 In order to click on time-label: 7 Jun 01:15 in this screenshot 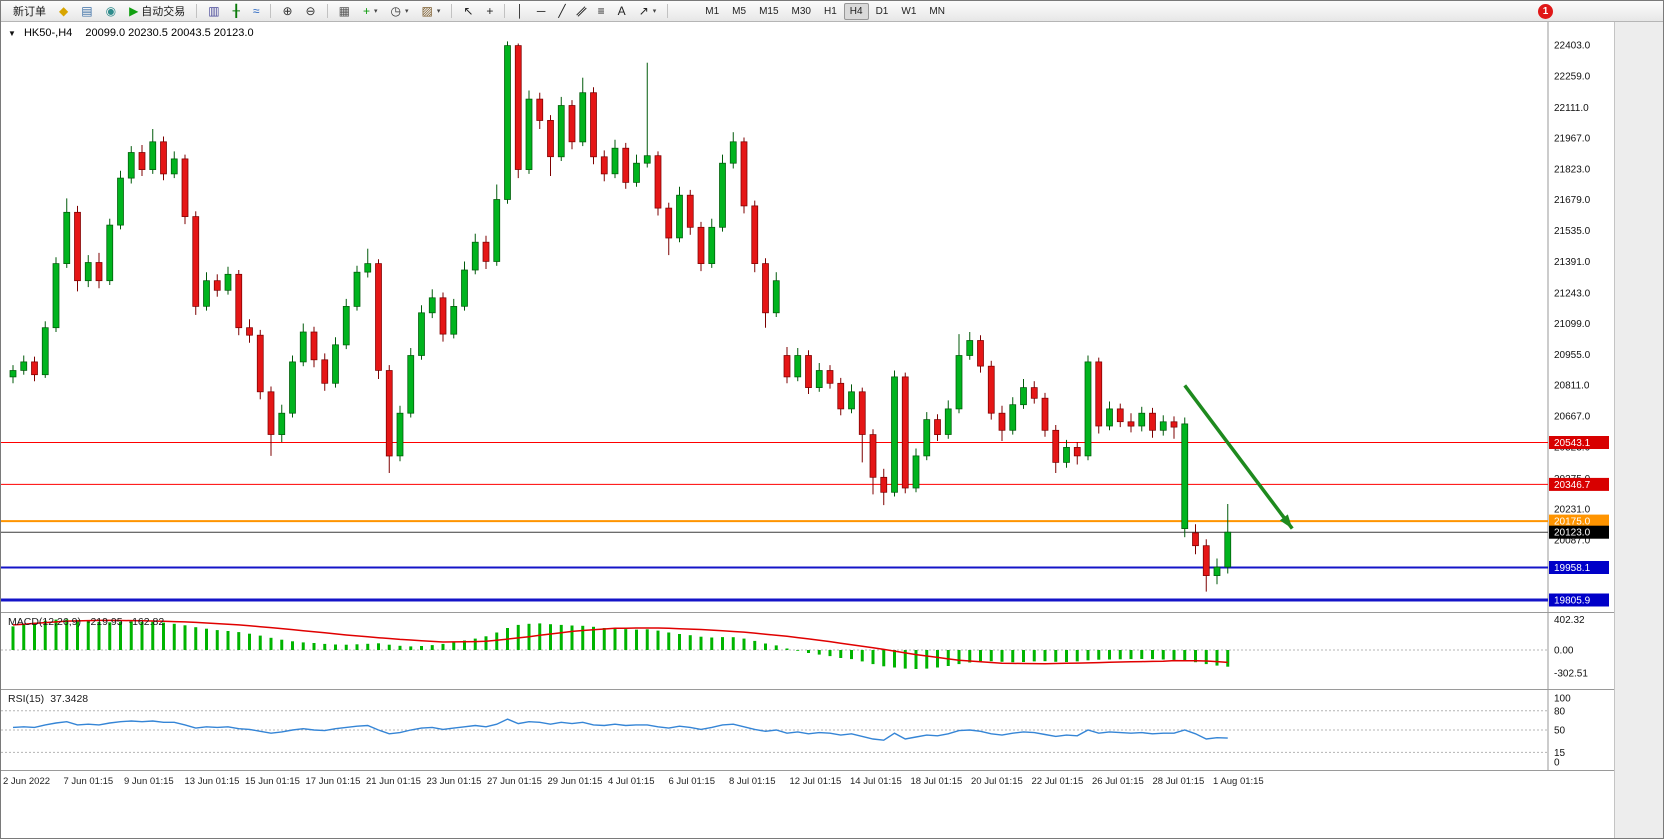, I will do `click(88, 781)`.